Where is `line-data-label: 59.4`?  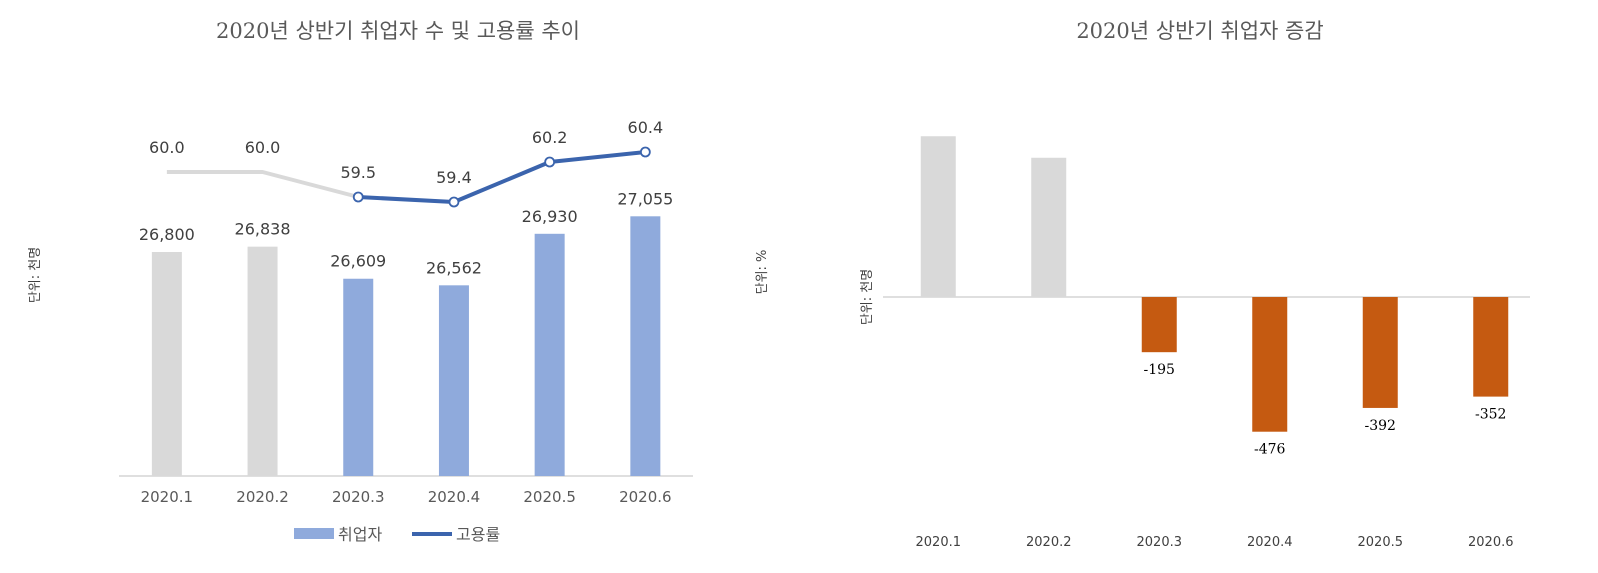
line-data-label: 59.4 is located at coordinates (454, 177).